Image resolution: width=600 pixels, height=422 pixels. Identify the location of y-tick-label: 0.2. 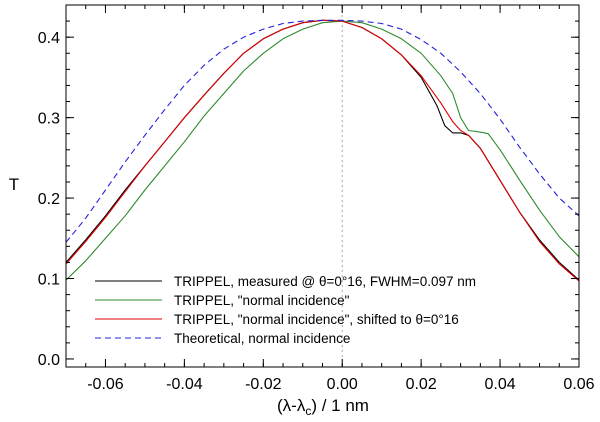
(49, 199).